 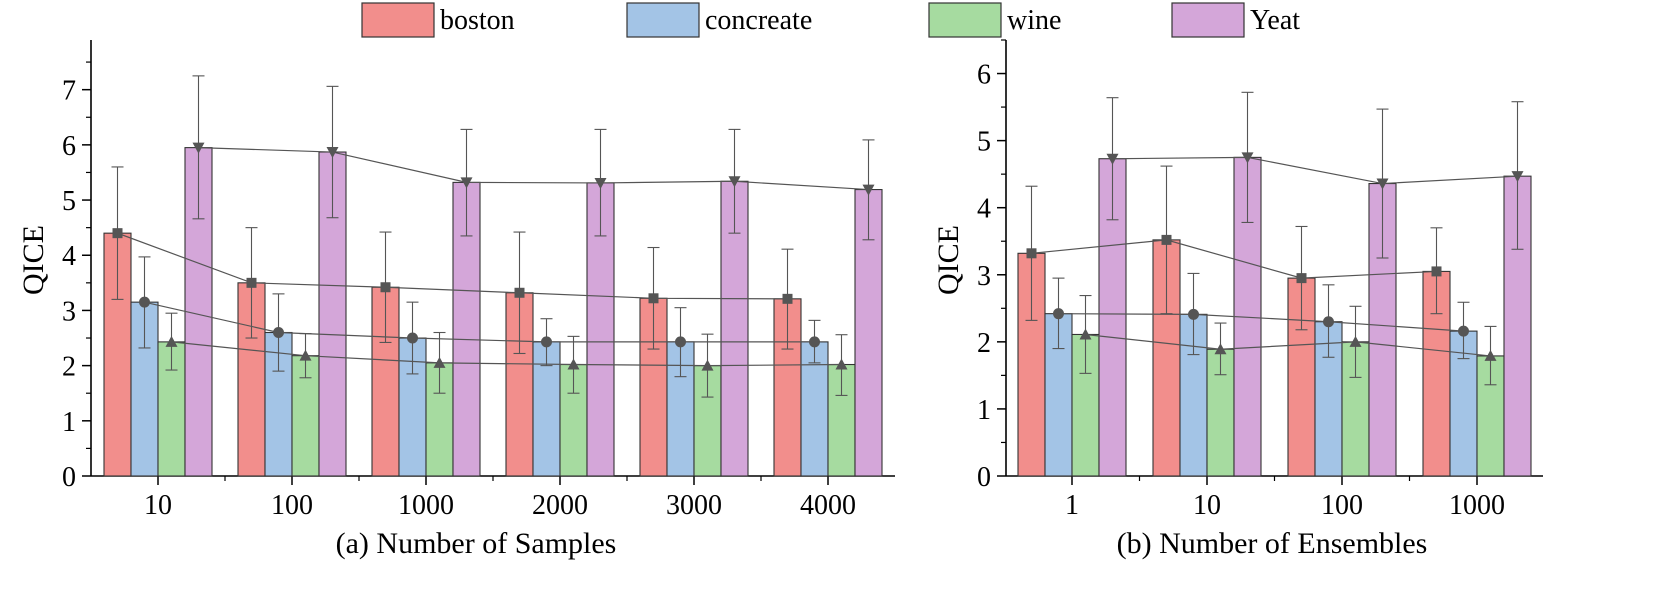 What do you see at coordinates (965, 20) in the screenshot?
I see `legend-swatch-wine` at bounding box center [965, 20].